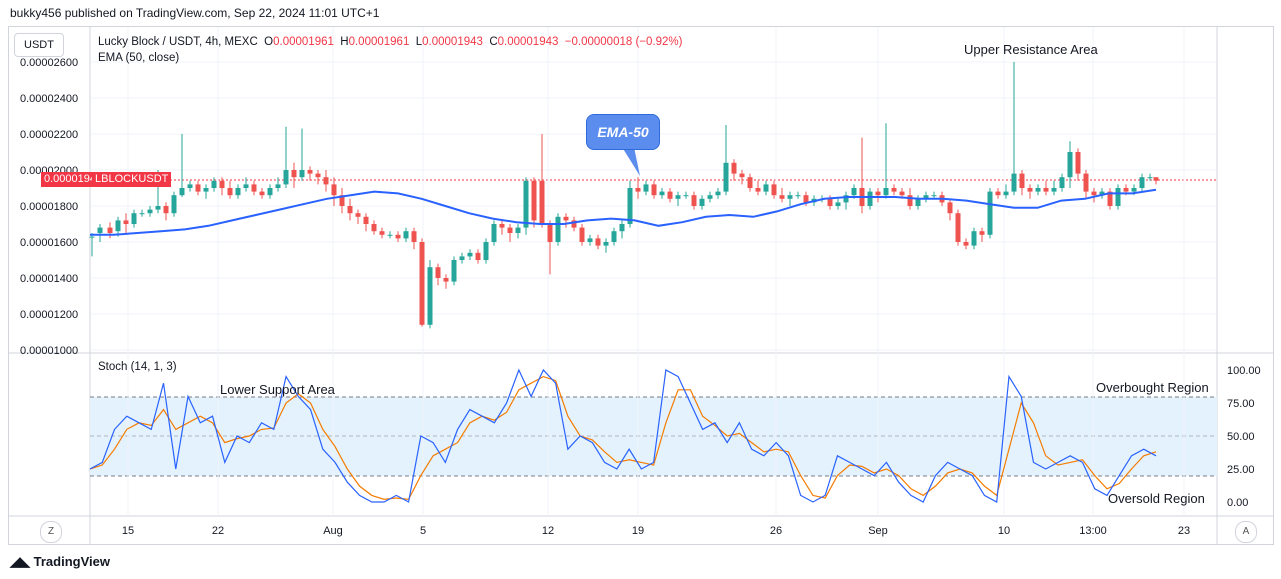  What do you see at coordinates (132, 179) in the screenshot?
I see `ticker-tag: LBLOCKUSDT` at bounding box center [132, 179].